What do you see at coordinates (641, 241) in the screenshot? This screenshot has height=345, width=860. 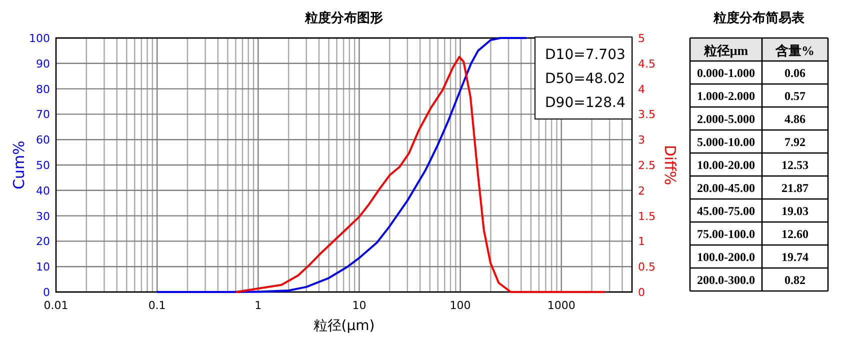 I see `y2-tick-label: 1` at bounding box center [641, 241].